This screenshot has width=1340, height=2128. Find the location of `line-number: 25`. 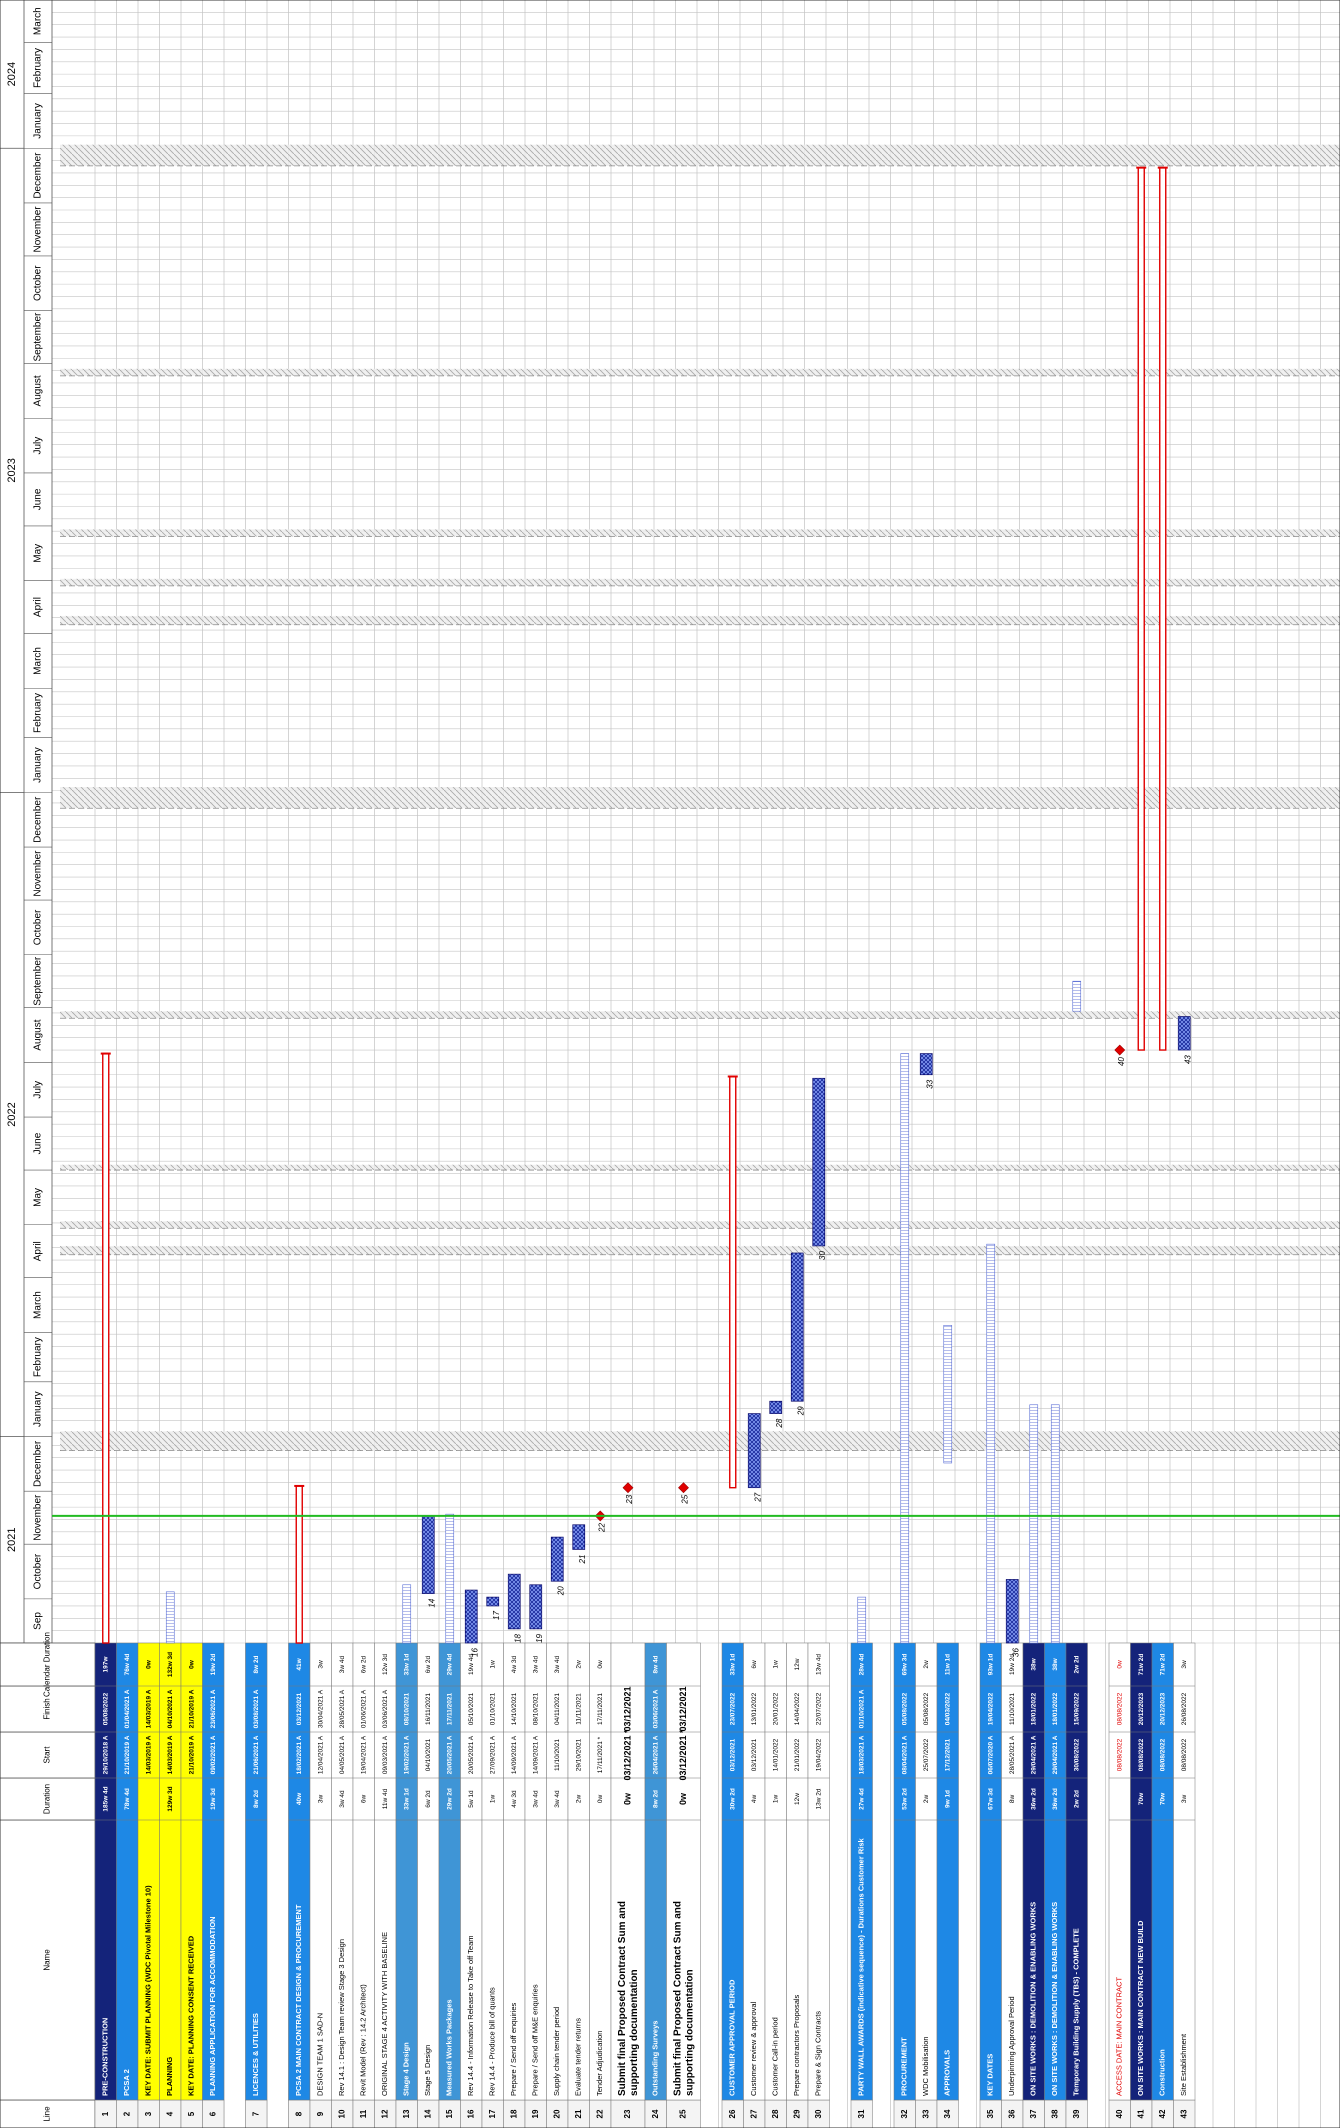

line-number: 25 is located at coordinates (683, 2113).